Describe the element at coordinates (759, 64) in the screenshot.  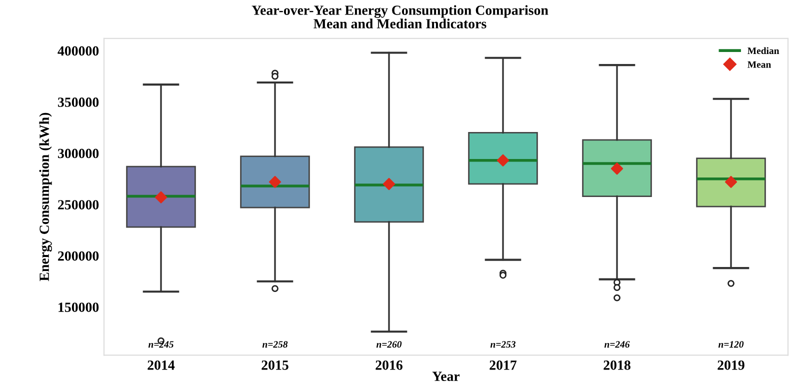
I see `legend-label: Mean` at that location.